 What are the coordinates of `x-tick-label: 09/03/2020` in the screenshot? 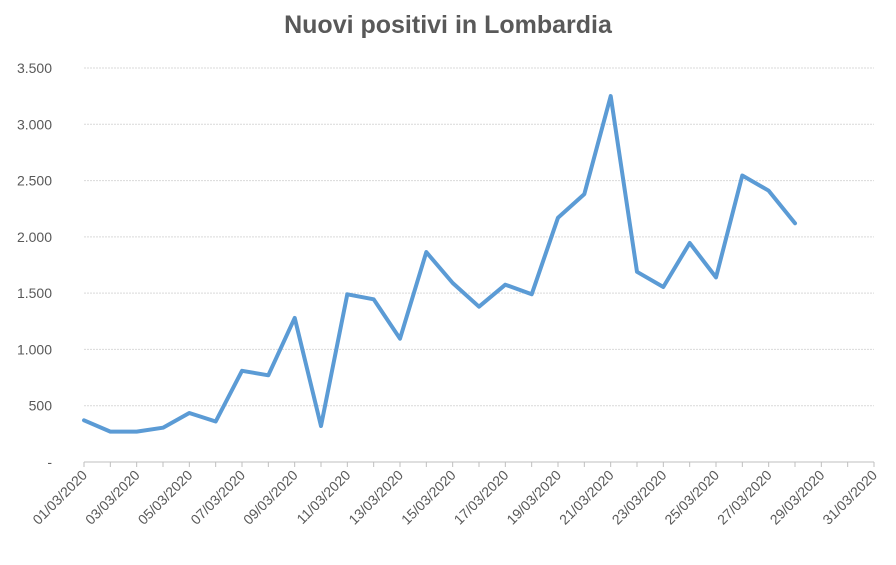 It's located at (270, 497).